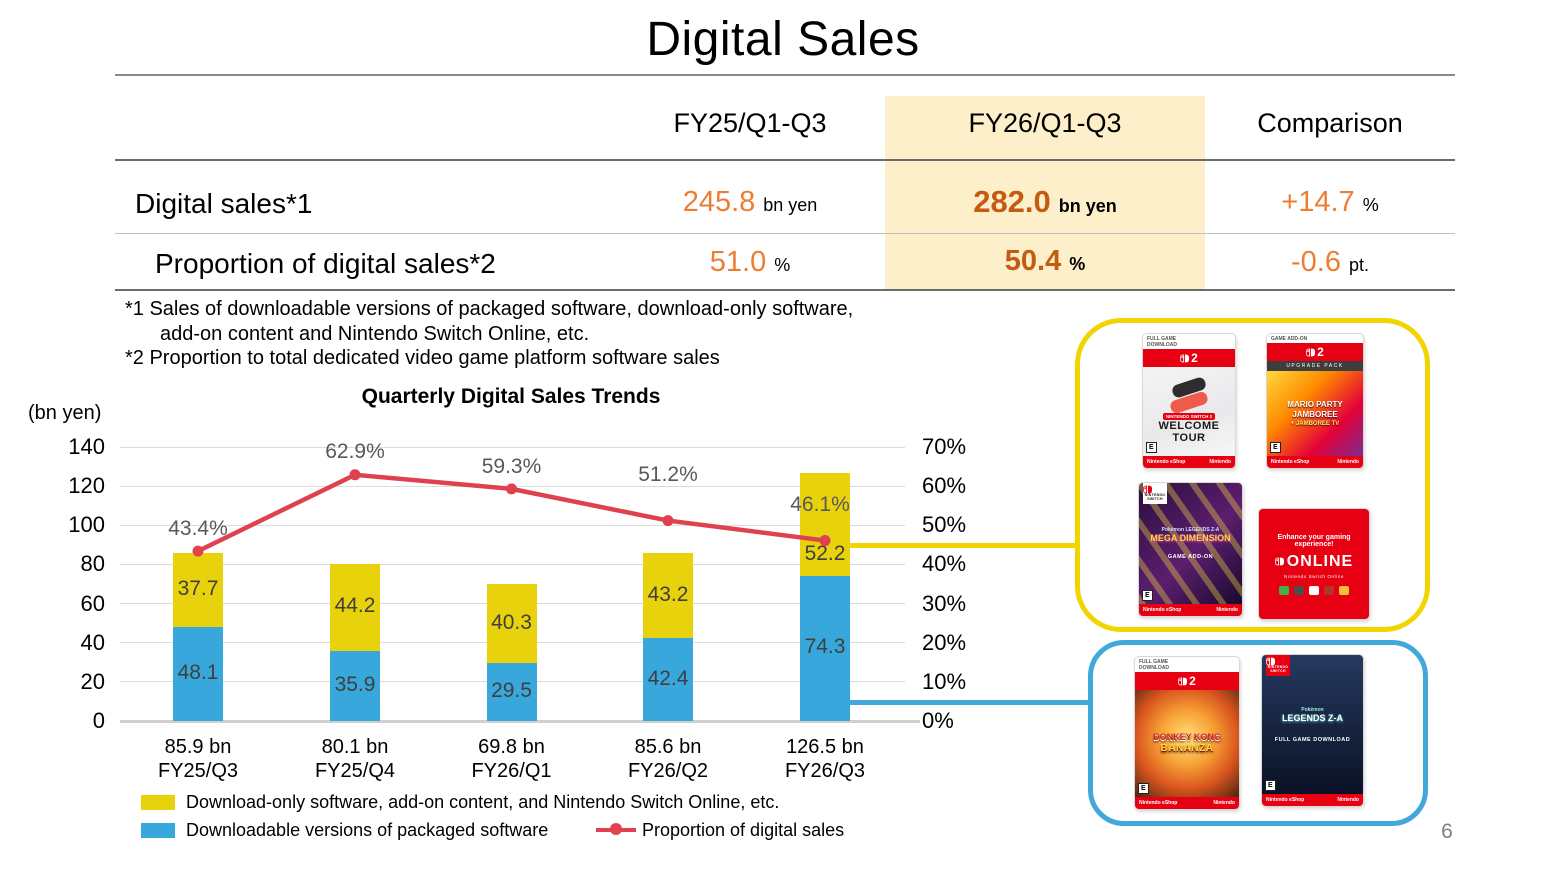  I want to click on y-axis-right-tick: 0%, so click(938, 720).